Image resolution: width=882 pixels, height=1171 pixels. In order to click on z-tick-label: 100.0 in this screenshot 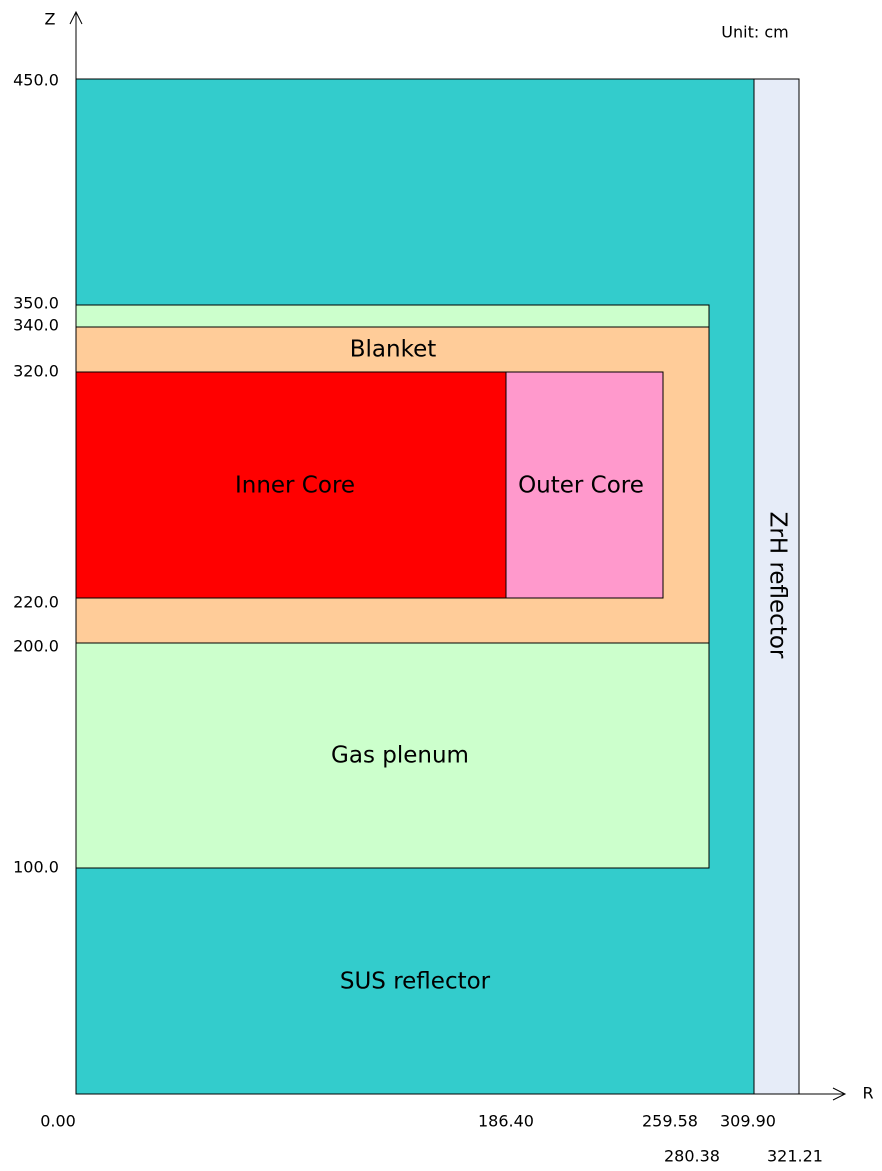, I will do `click(36, 867)`.